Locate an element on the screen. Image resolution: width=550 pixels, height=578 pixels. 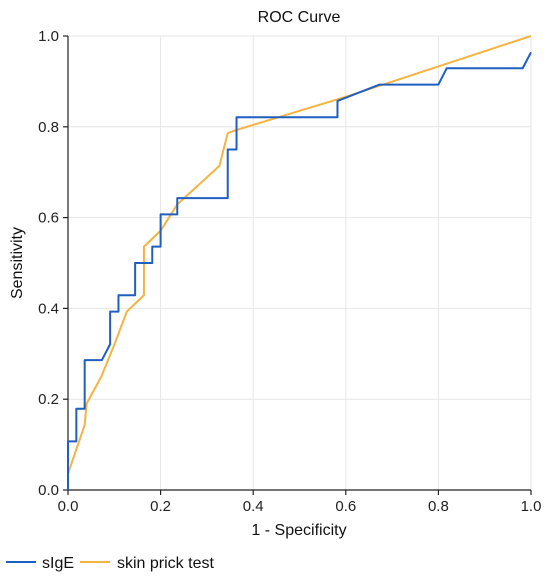
x-tick-label: 0.2 is located at coordinates (160, 506).